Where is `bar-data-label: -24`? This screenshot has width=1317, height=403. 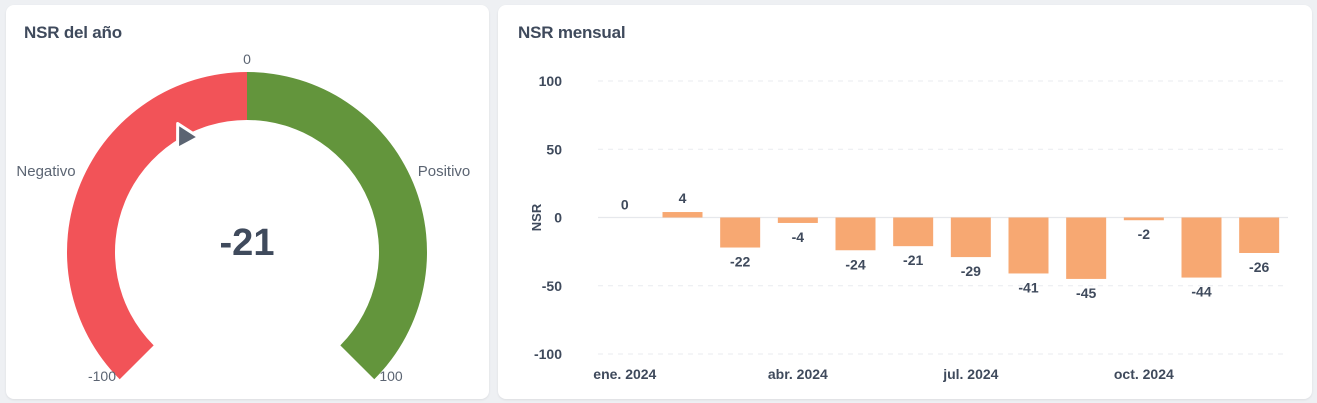 bar-data-label: -24 is located at coordinates (855, 264).